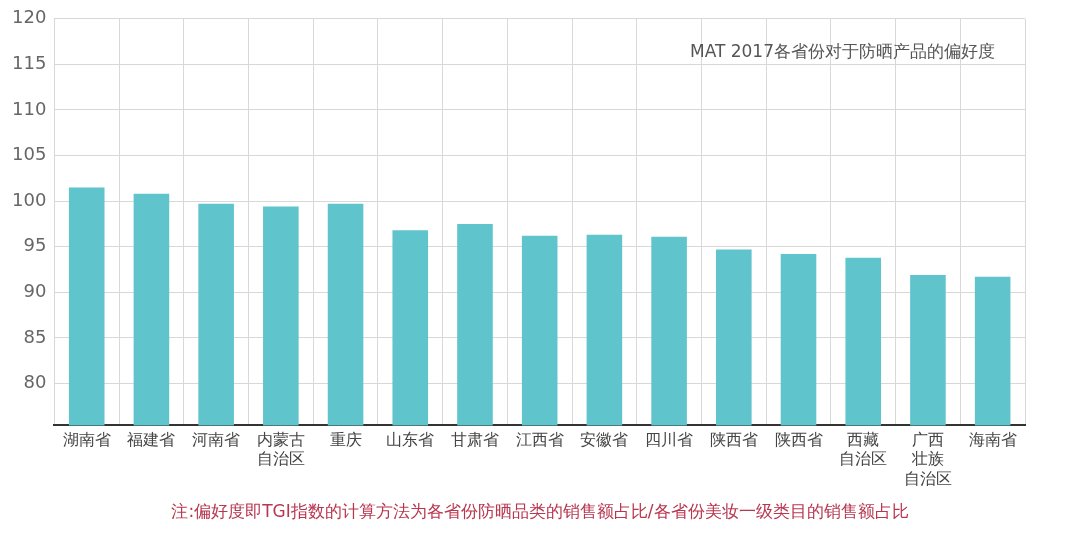  What do you see at coordinates (35, 245) in the screenshot?
I see `y-tick-label: 95` at bounding box center [35, 245].